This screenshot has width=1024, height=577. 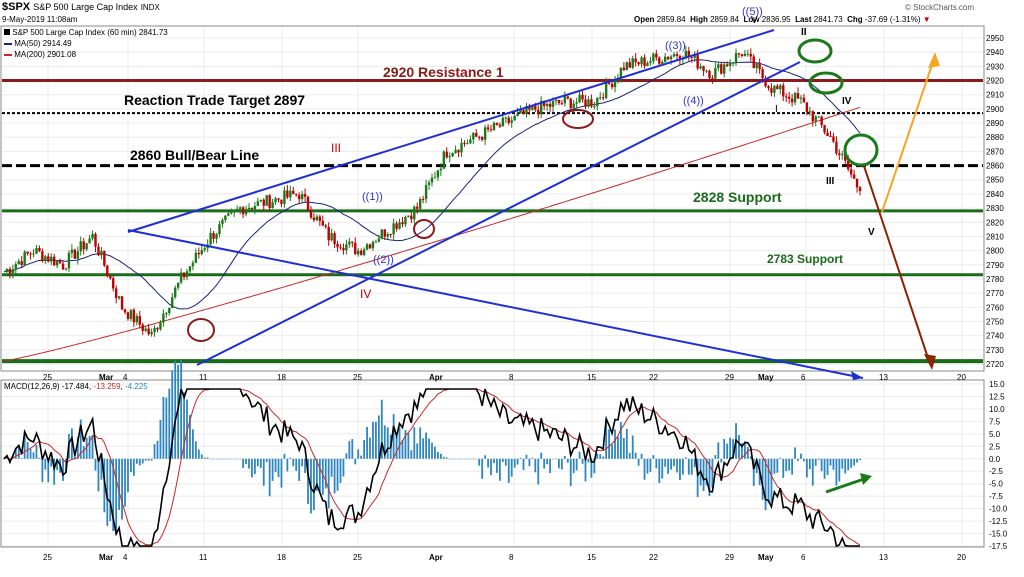 What do you see at coordinates (871, 232) in the screenshot?
I see `wave-V-right-label: V` at bounding box center [871, 232].